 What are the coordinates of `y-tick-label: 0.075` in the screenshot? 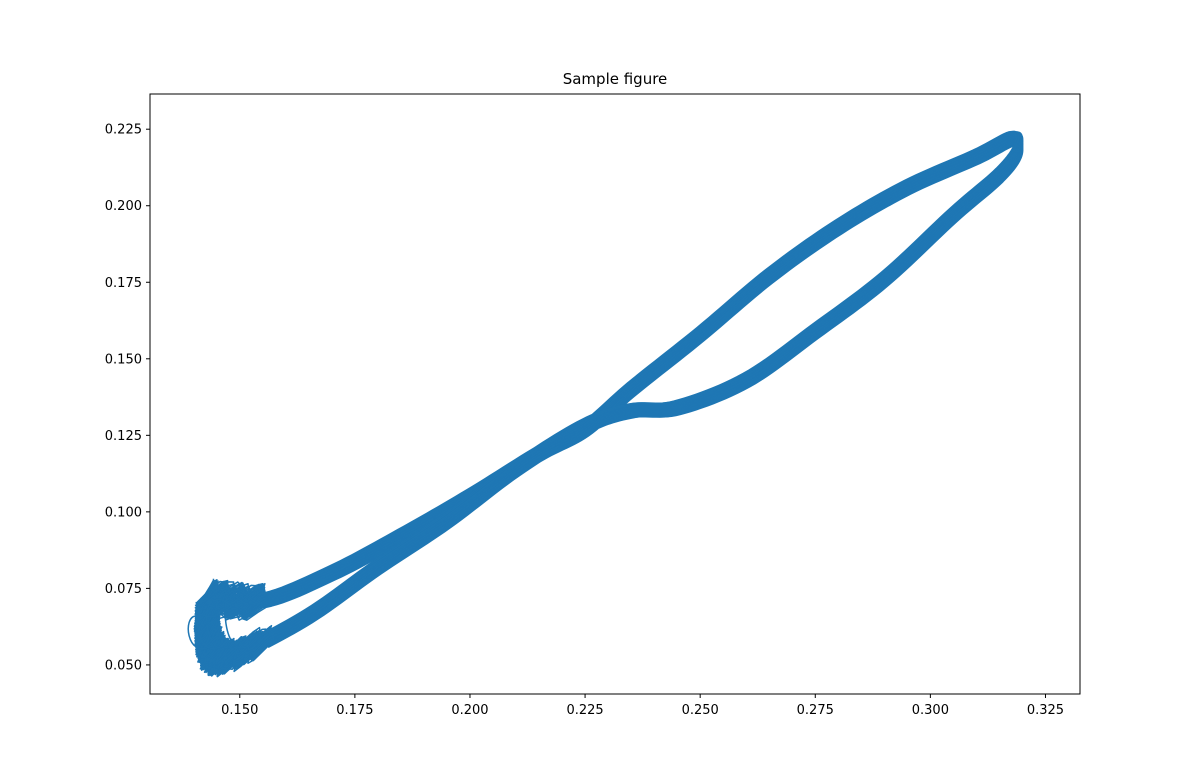 It's located at (123, 589).